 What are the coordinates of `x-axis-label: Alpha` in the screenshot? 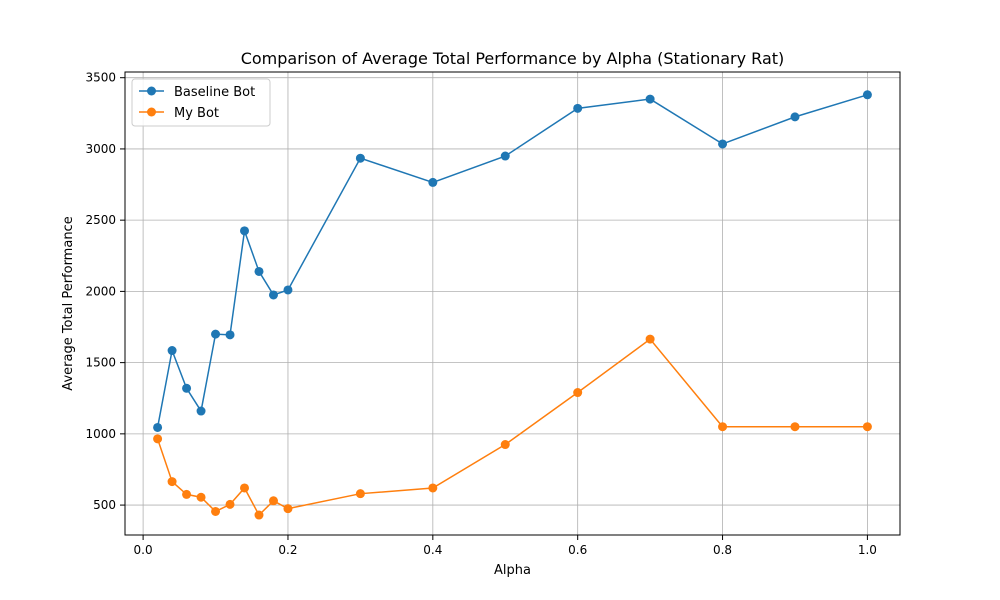 It's located at (512, 570).